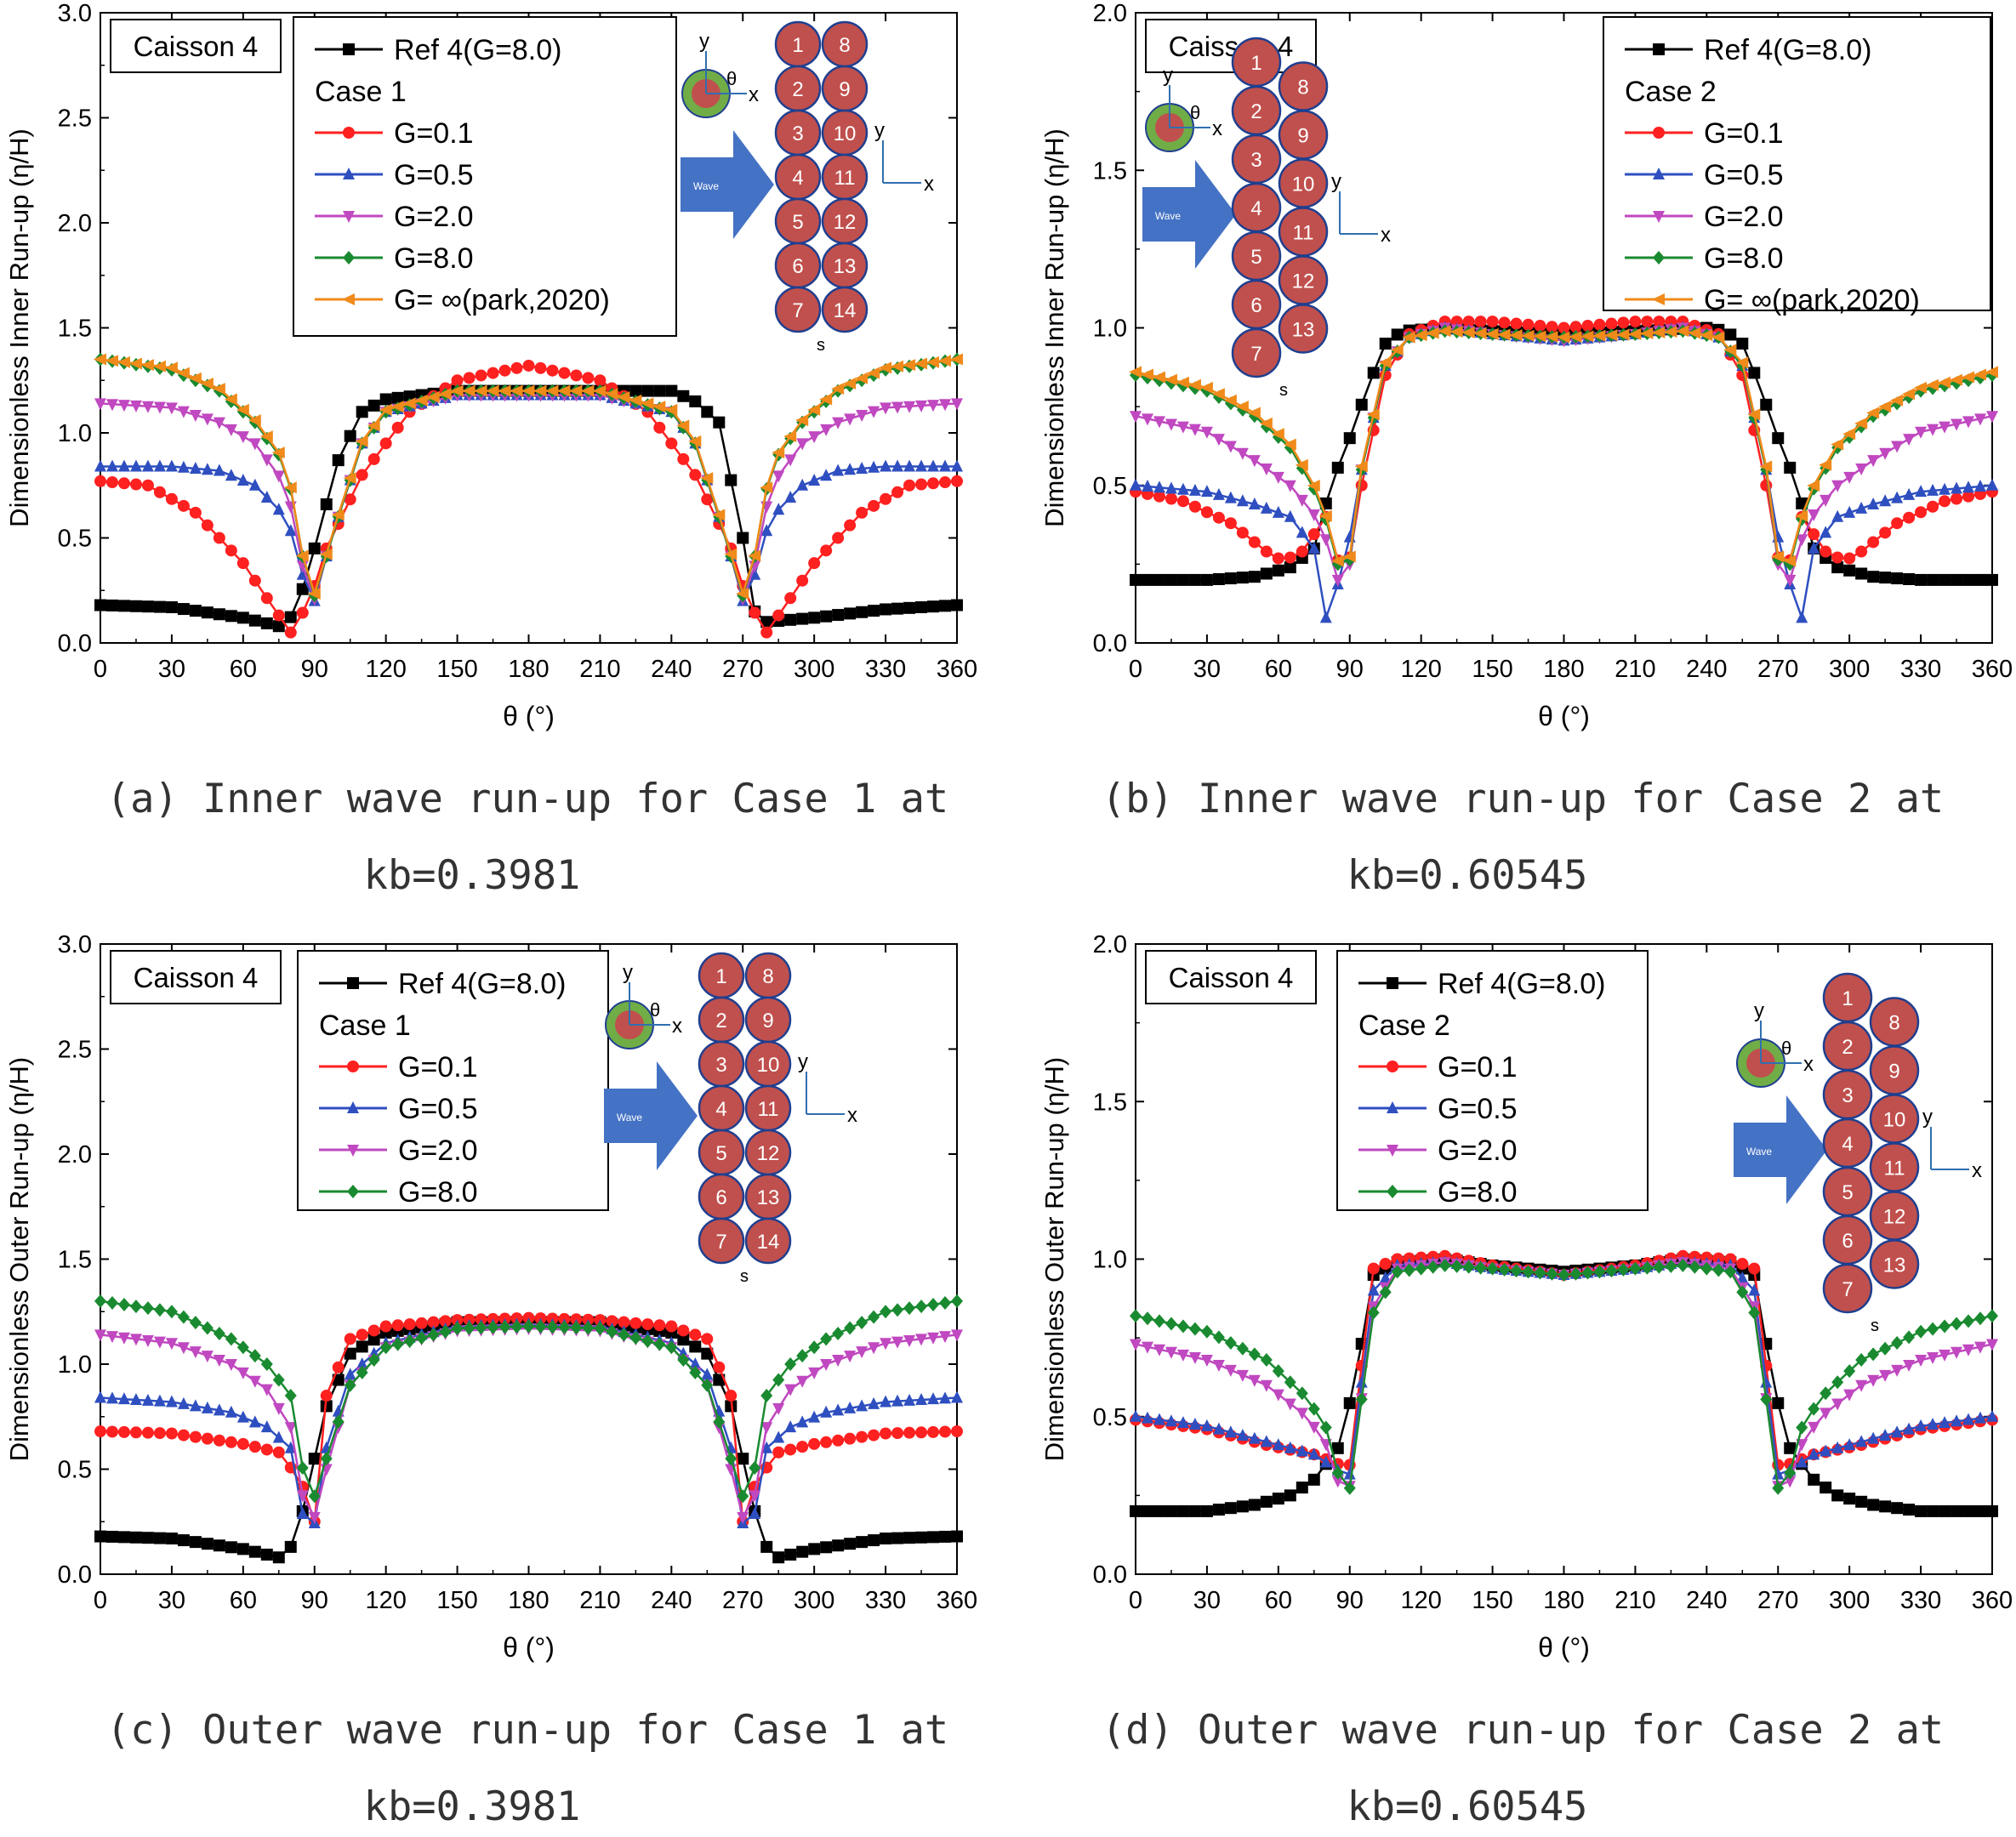 Image resolution: width=2016 pixels, height=1837 pixels. What do you see at coordinates (528, 669) in the screenshot?
I see `x-tick-label: 180` at bounding box center [528, 669].